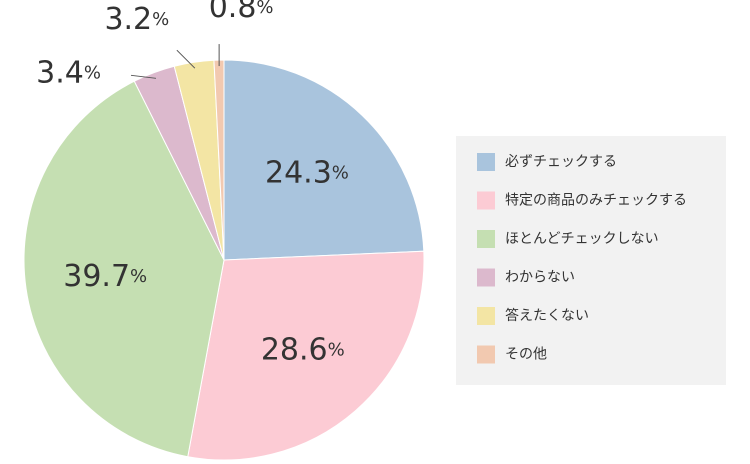  Describe the element at coordinates (68, 72) in the screenshot. I see `data-label: 3.4%` at that location.